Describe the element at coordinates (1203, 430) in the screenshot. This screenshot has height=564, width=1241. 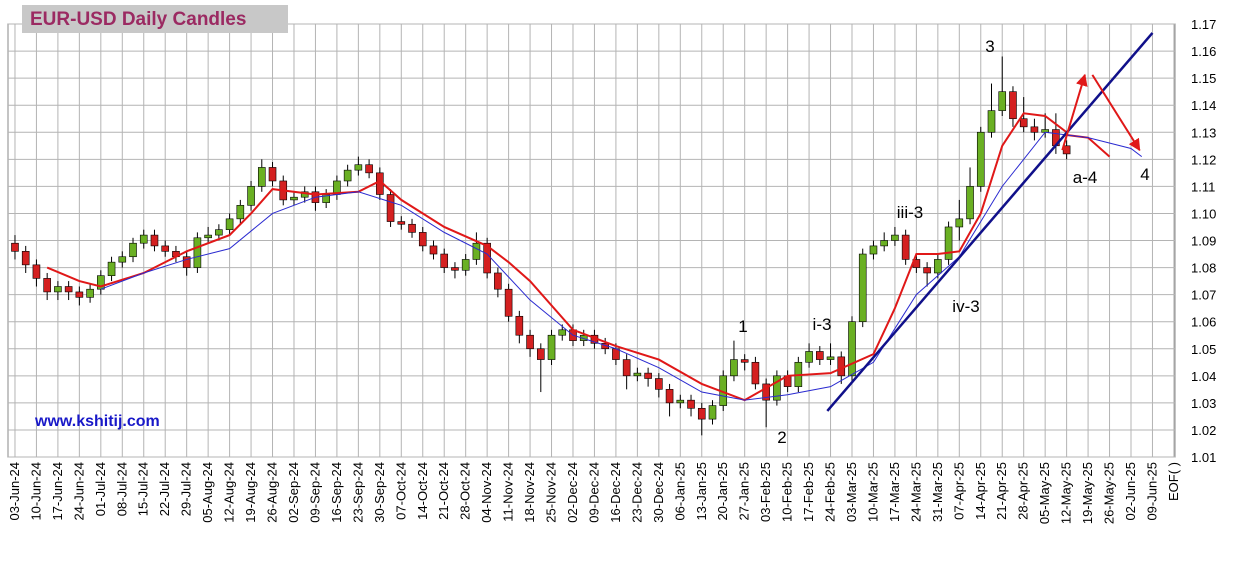
I see `y-tick-label: 1.02` at that location.